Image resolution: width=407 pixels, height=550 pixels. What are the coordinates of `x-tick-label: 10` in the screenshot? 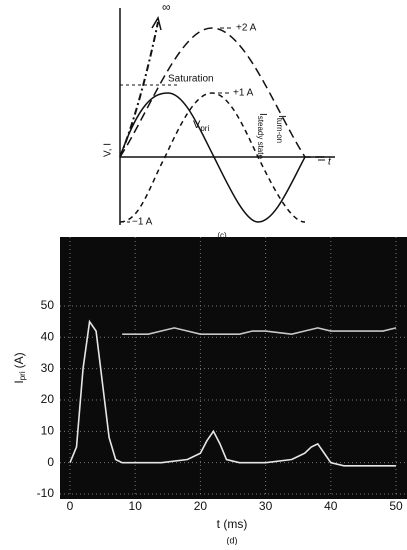 It's located at (136, 506).